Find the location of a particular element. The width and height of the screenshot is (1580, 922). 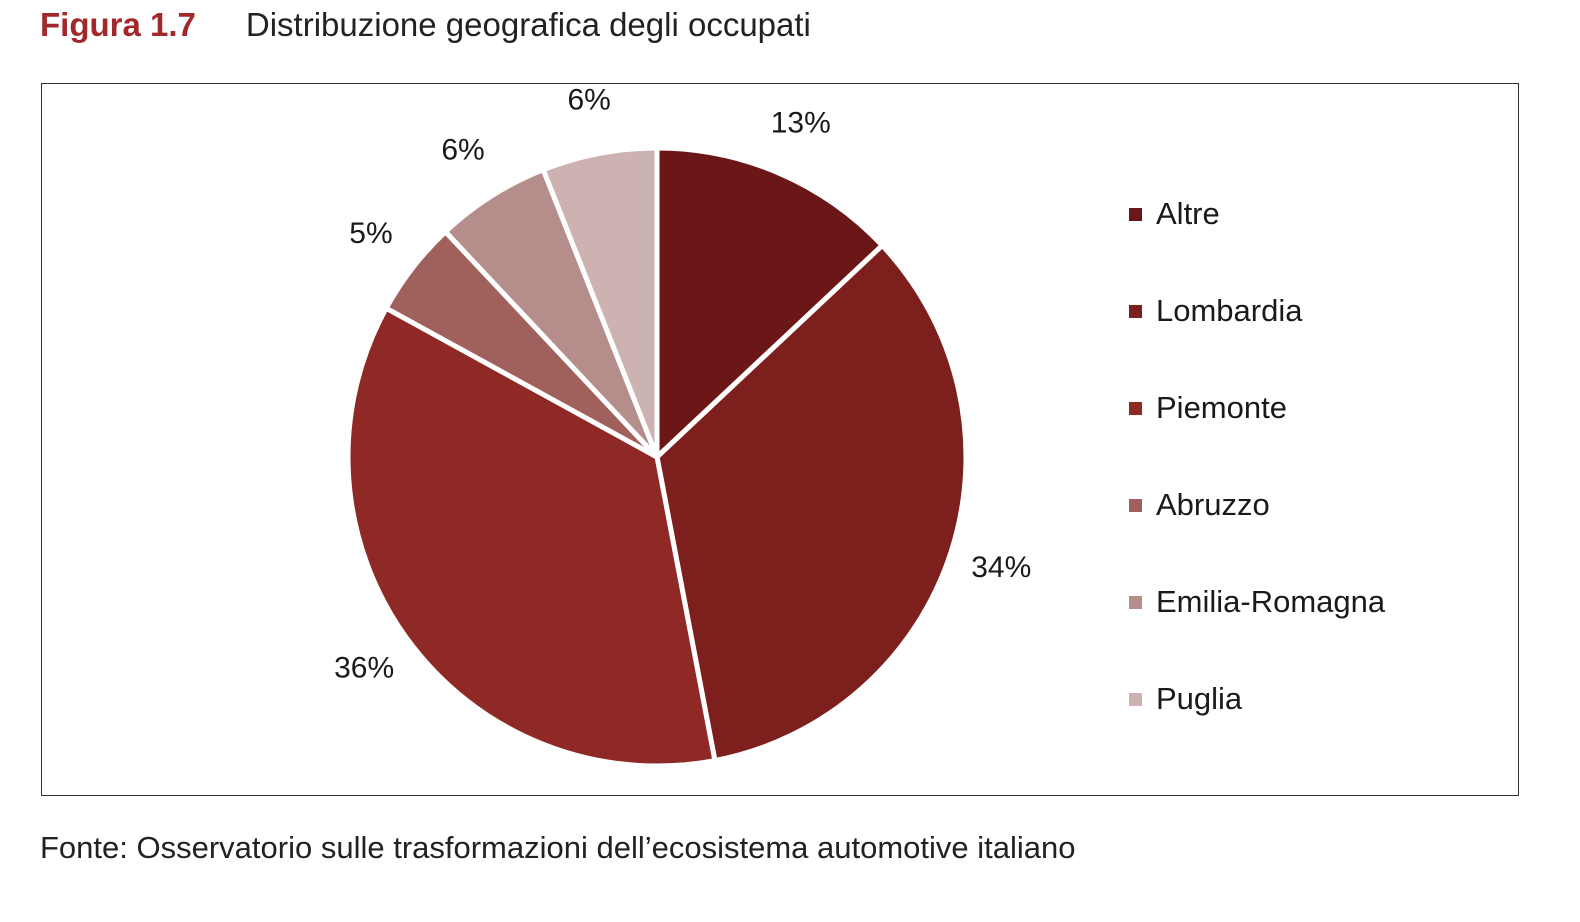

data-label-puglia: 6% is located at coordinates (588, 100).